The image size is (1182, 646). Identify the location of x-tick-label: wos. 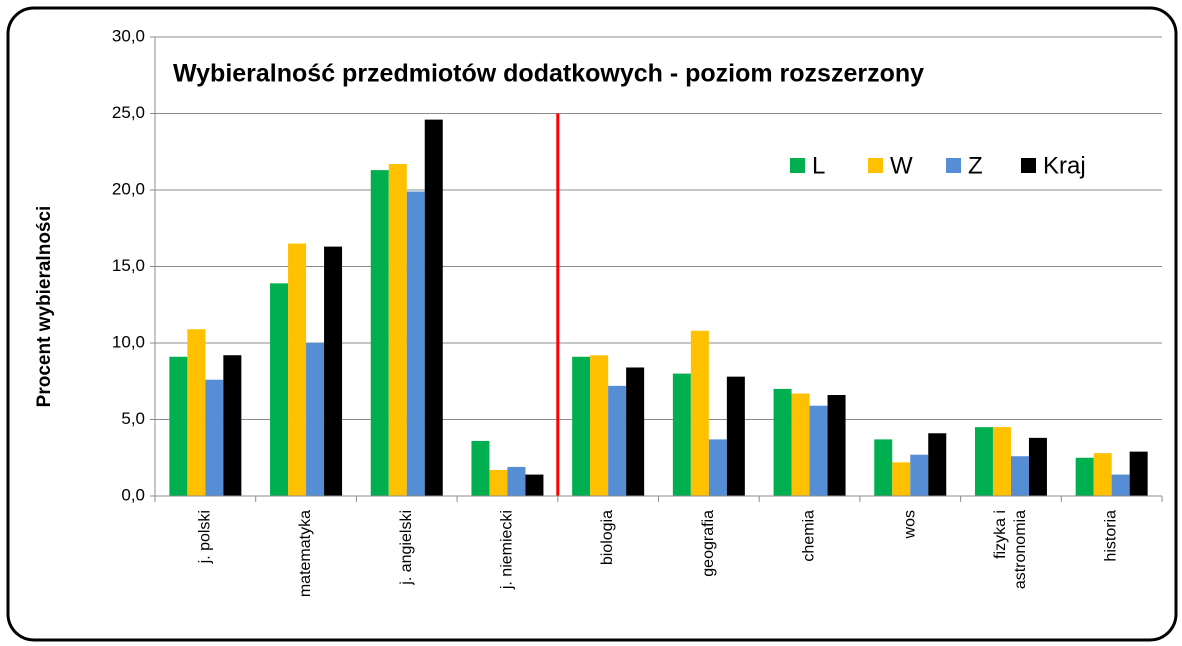
(909, 524).